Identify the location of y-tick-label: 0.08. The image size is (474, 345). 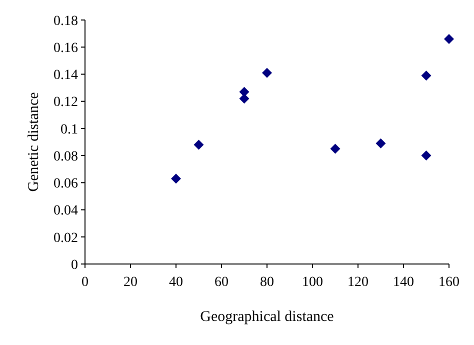
(66, 156).